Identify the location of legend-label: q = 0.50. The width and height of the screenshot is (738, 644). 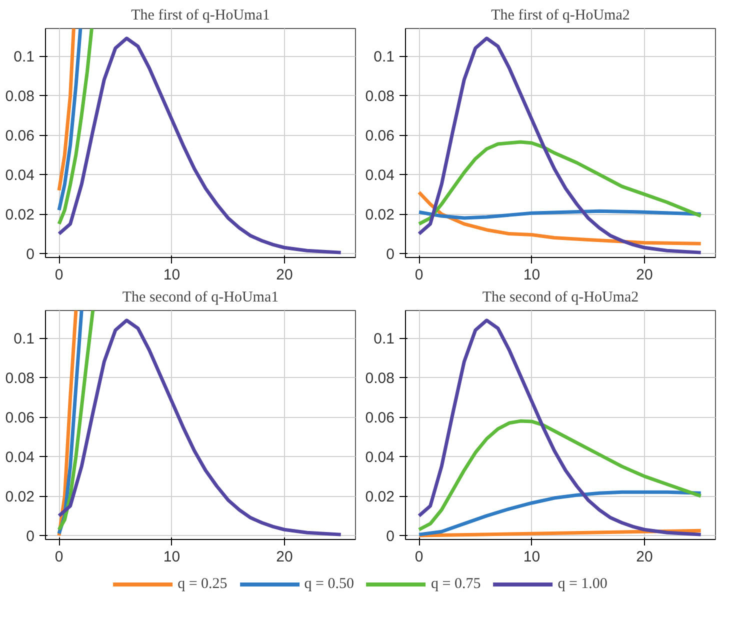
(329, 584).